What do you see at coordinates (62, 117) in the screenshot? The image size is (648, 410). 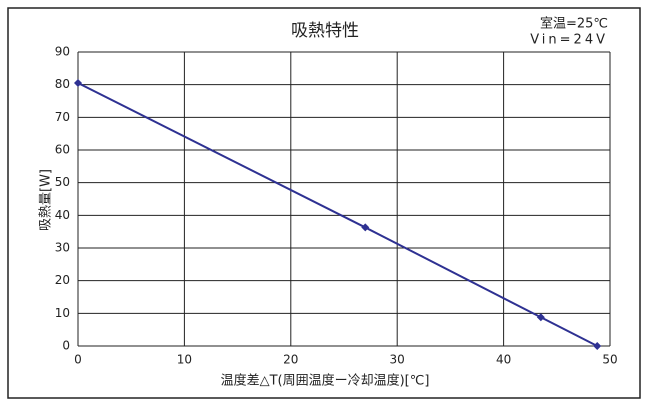 I see `y-tick-label: 70` at bounding box center [62, 117].